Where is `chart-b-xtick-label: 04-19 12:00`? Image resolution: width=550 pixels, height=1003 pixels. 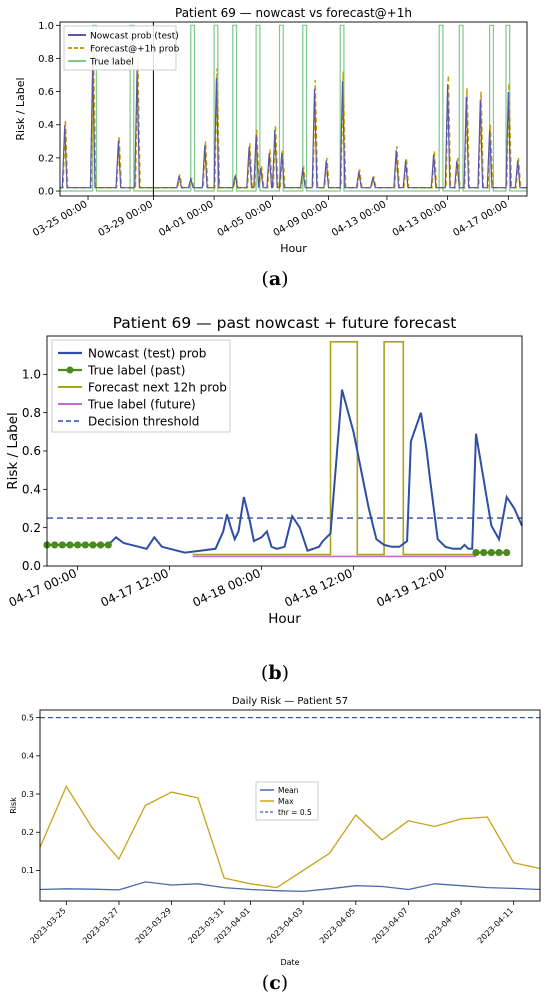
chart-b-xtick-label: 04-19 12:00 is located at coordinates (410, 588).